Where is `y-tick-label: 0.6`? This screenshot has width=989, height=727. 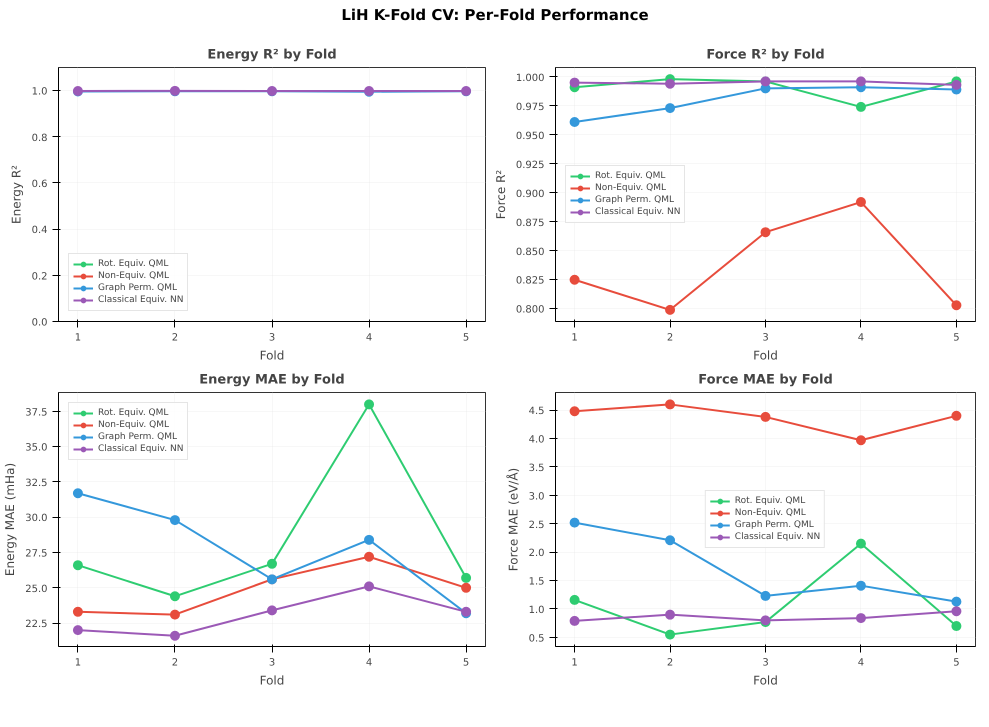
y-tick-label: 0.6 is located at coordinates (40, 184).